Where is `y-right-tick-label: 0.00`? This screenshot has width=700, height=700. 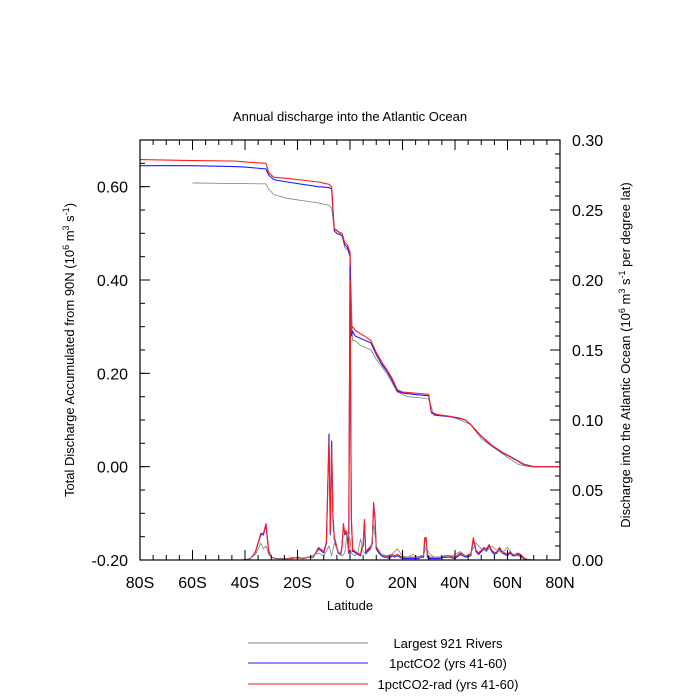
y-right-tick-label: 0.00 is located at coordinates (587, 561).